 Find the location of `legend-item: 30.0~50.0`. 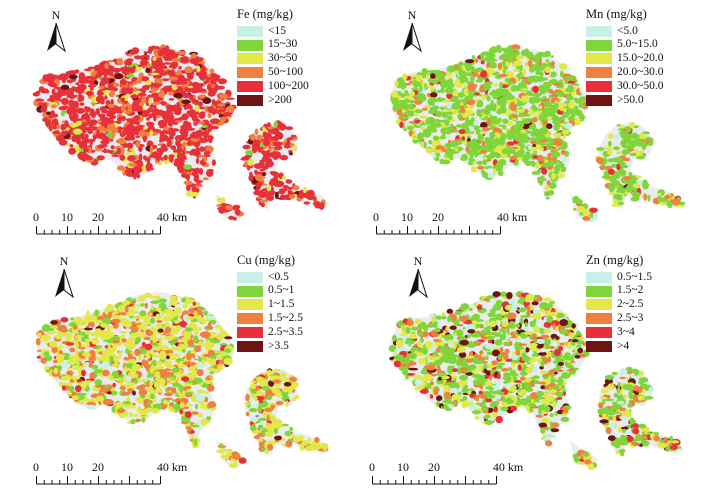

legend-item: 30.0~50.0 is located at coordinates (624, 87).